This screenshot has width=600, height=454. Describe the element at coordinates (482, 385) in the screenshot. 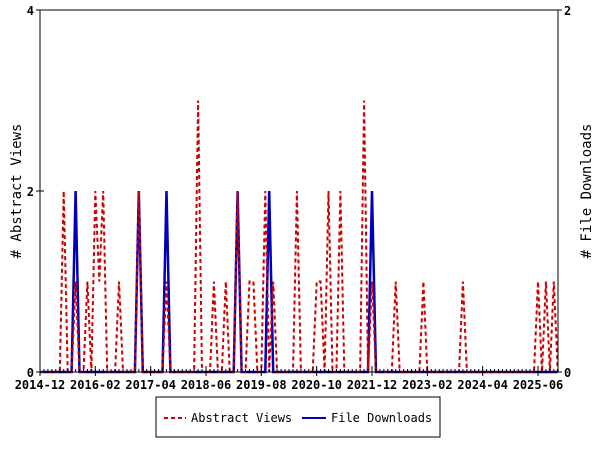

I see `x-tick-label: 2024-04` at that location.